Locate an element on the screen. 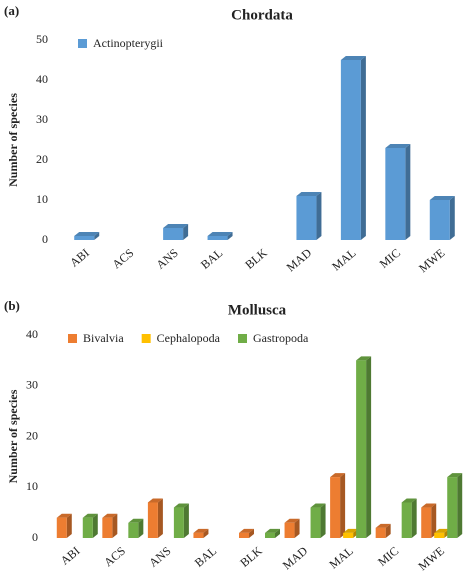 The height and width of the screenshot is (579, 474). legend-label: Cephalopoda is located at coordinates (189, 338).